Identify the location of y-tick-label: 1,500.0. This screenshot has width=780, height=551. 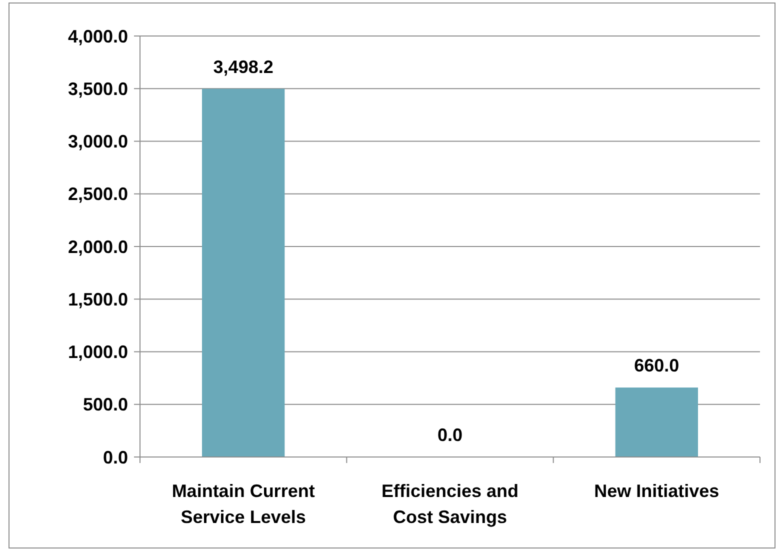
(98, 299).